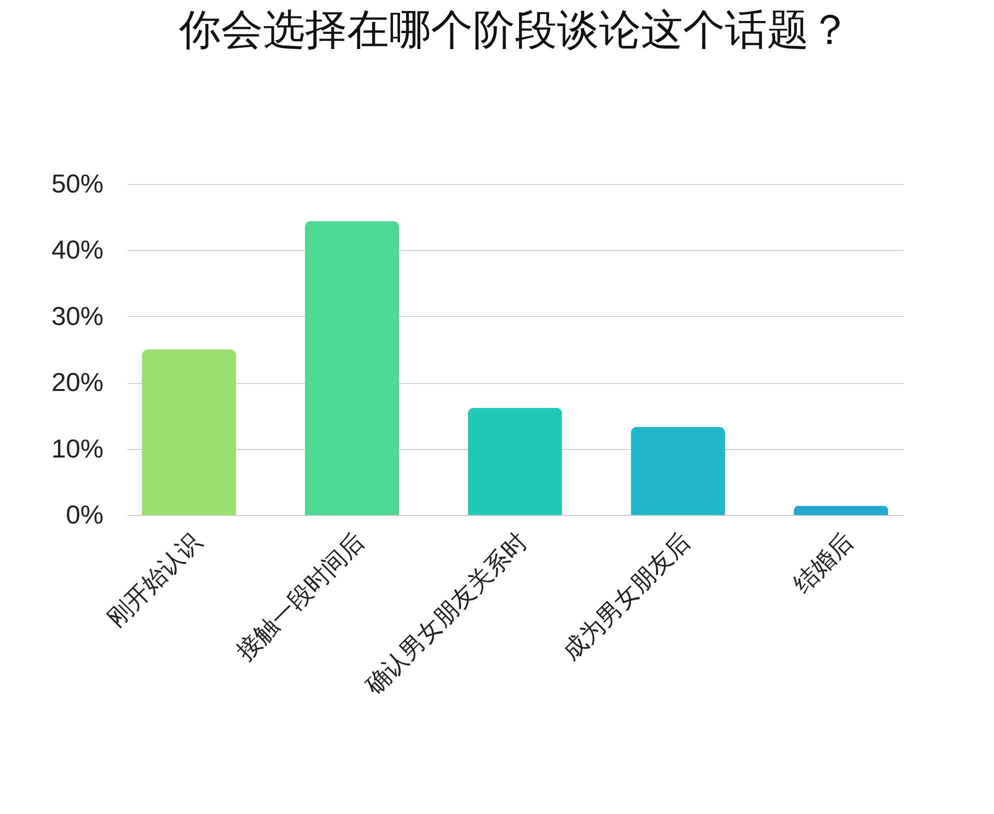  I want to click on chart-title: 你会选择在哪个阶段谈论这个话题？, so click(514, 29).